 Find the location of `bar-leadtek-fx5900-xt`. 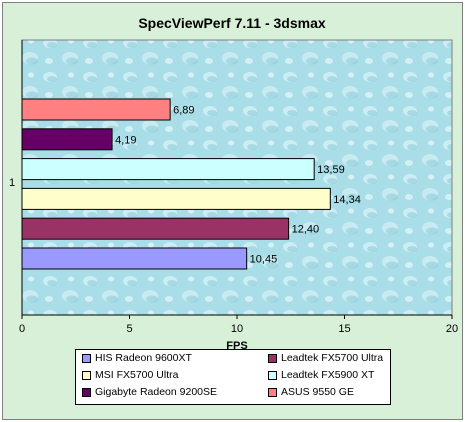

bar-leadtek-fx5900-xt is located at coordinates (168, 169).